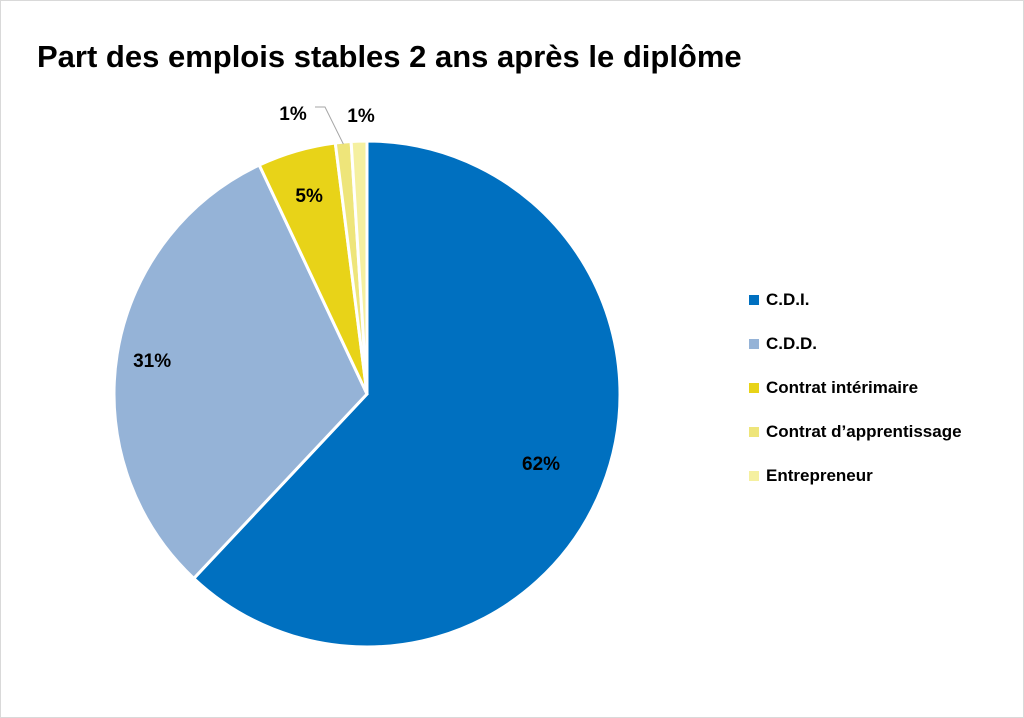 This screenshot has height=718, width=1024. Describe the element at coordinates (309, 196) in the screenshot. I see `data-label-contrat-interimaire: 5%` at that location.